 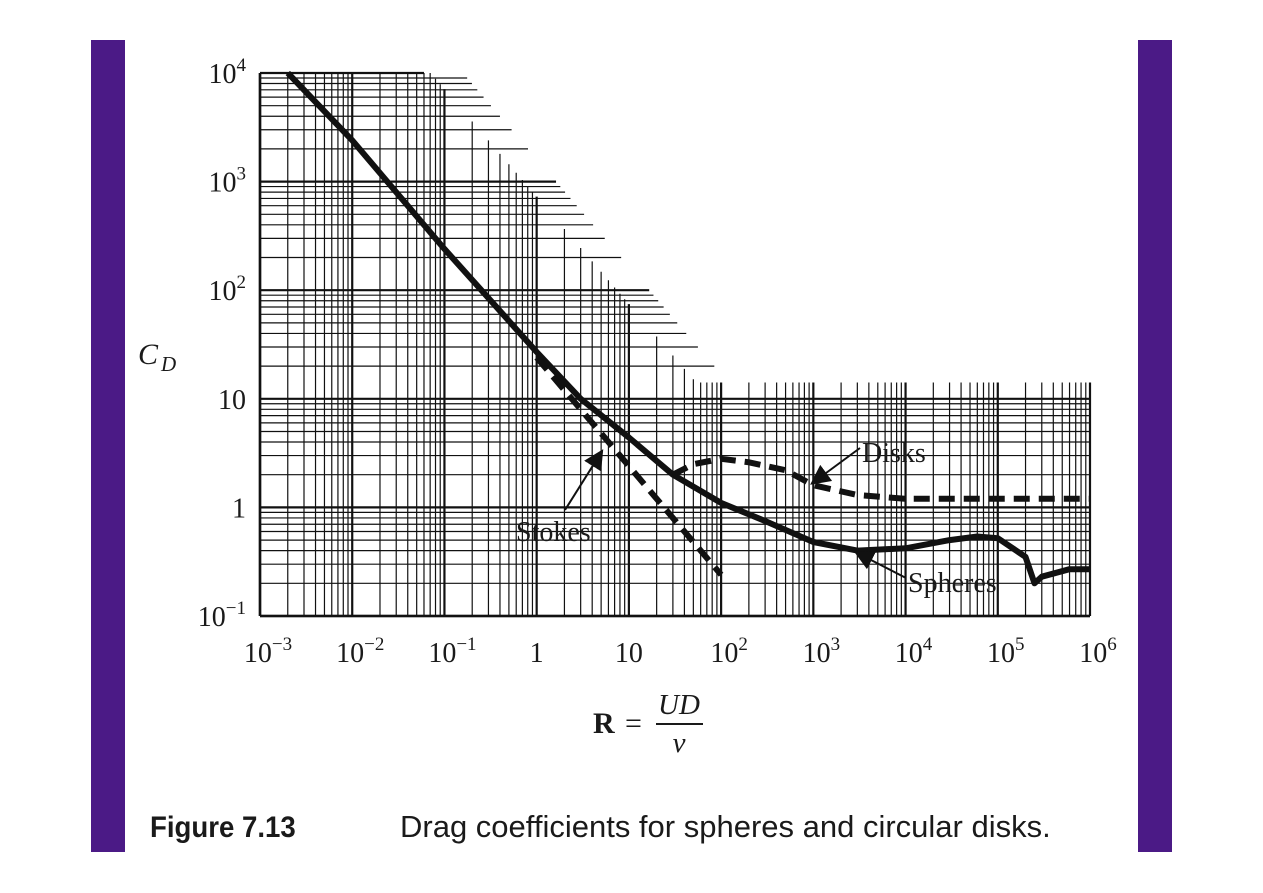 What do you see at coordinates (729, 651) in the screenshot?
I see `x-tick-label: 10²` at bounding box center [729, 651].